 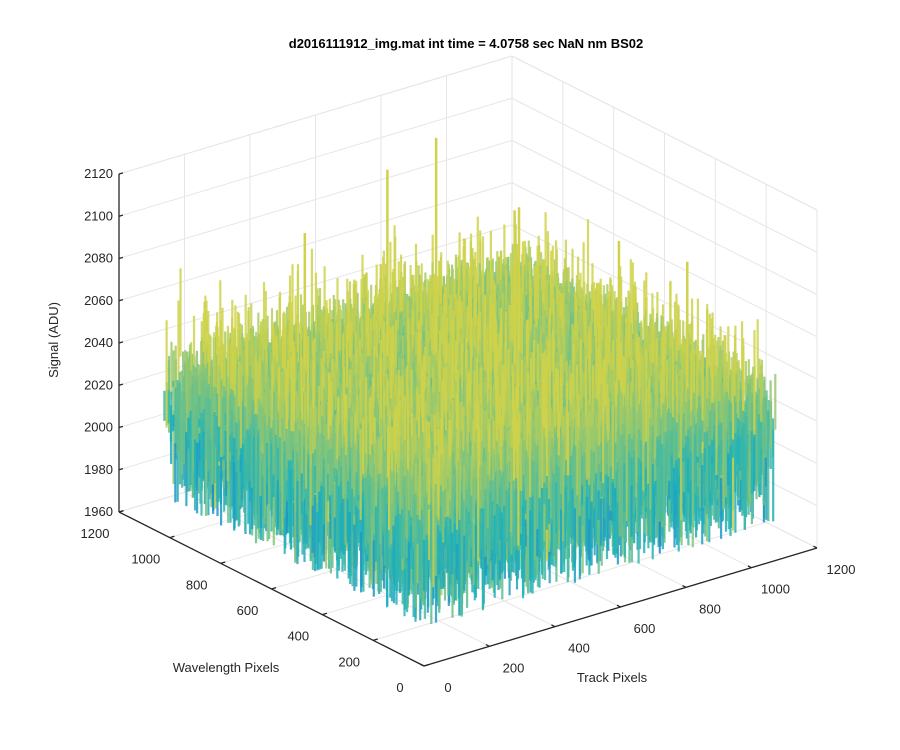 What do you see at coordinates (315, 115) in the screenshot?
I see `box-edge-top-back` at bounding box center [315, 115].